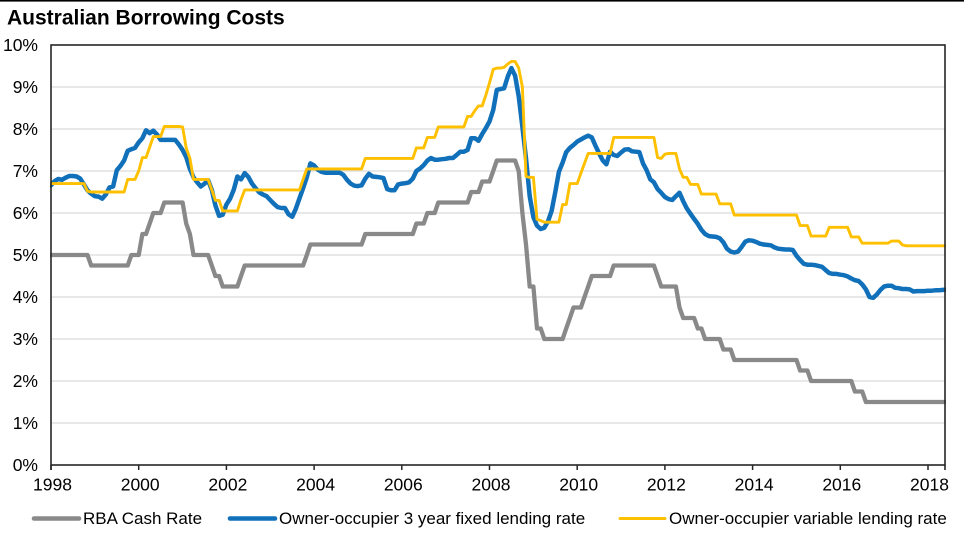 The width and height of the screenshot is (964, 534). Describe the element at coordinates (808, 518) in the screenshot. I see `svg-text:Owner-occupier variable lendin: Owner-occupier variable lending rate` at that location.